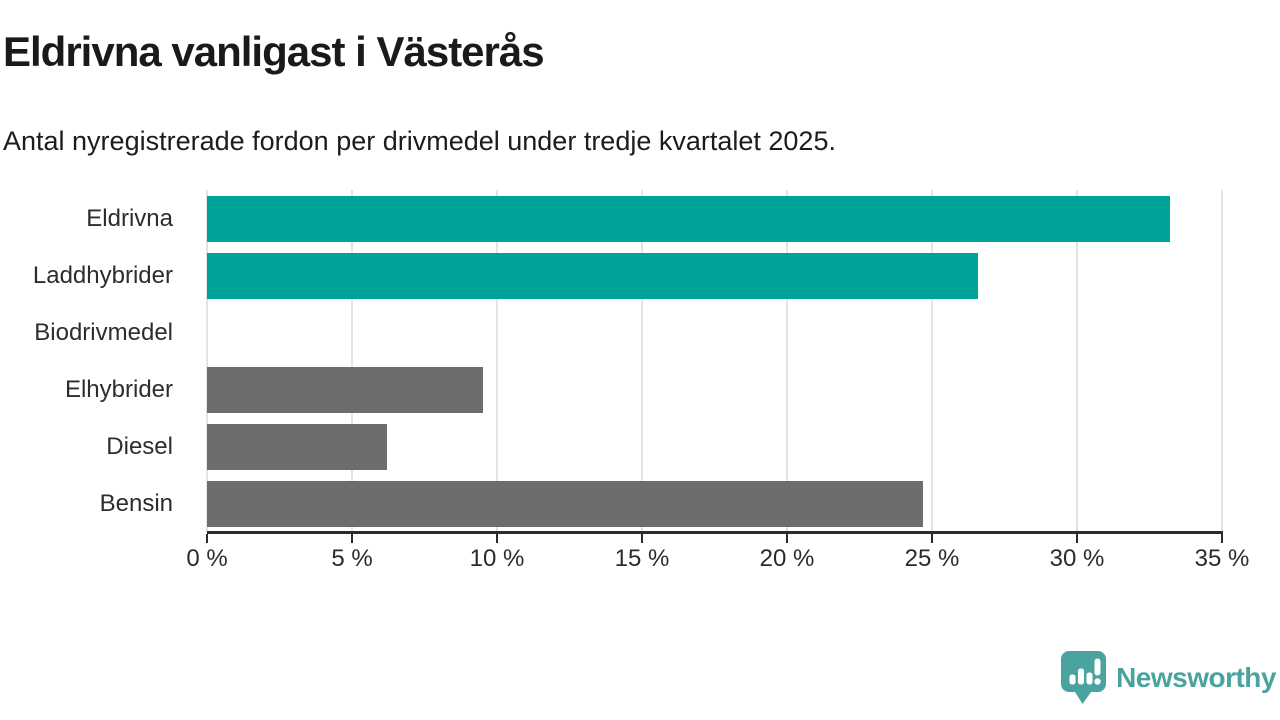 The image size is (1280, 720). What do you see at coordinates (297, 447) in the screenshot?
I see `bar-diesel` at bounding box center [297, 447].